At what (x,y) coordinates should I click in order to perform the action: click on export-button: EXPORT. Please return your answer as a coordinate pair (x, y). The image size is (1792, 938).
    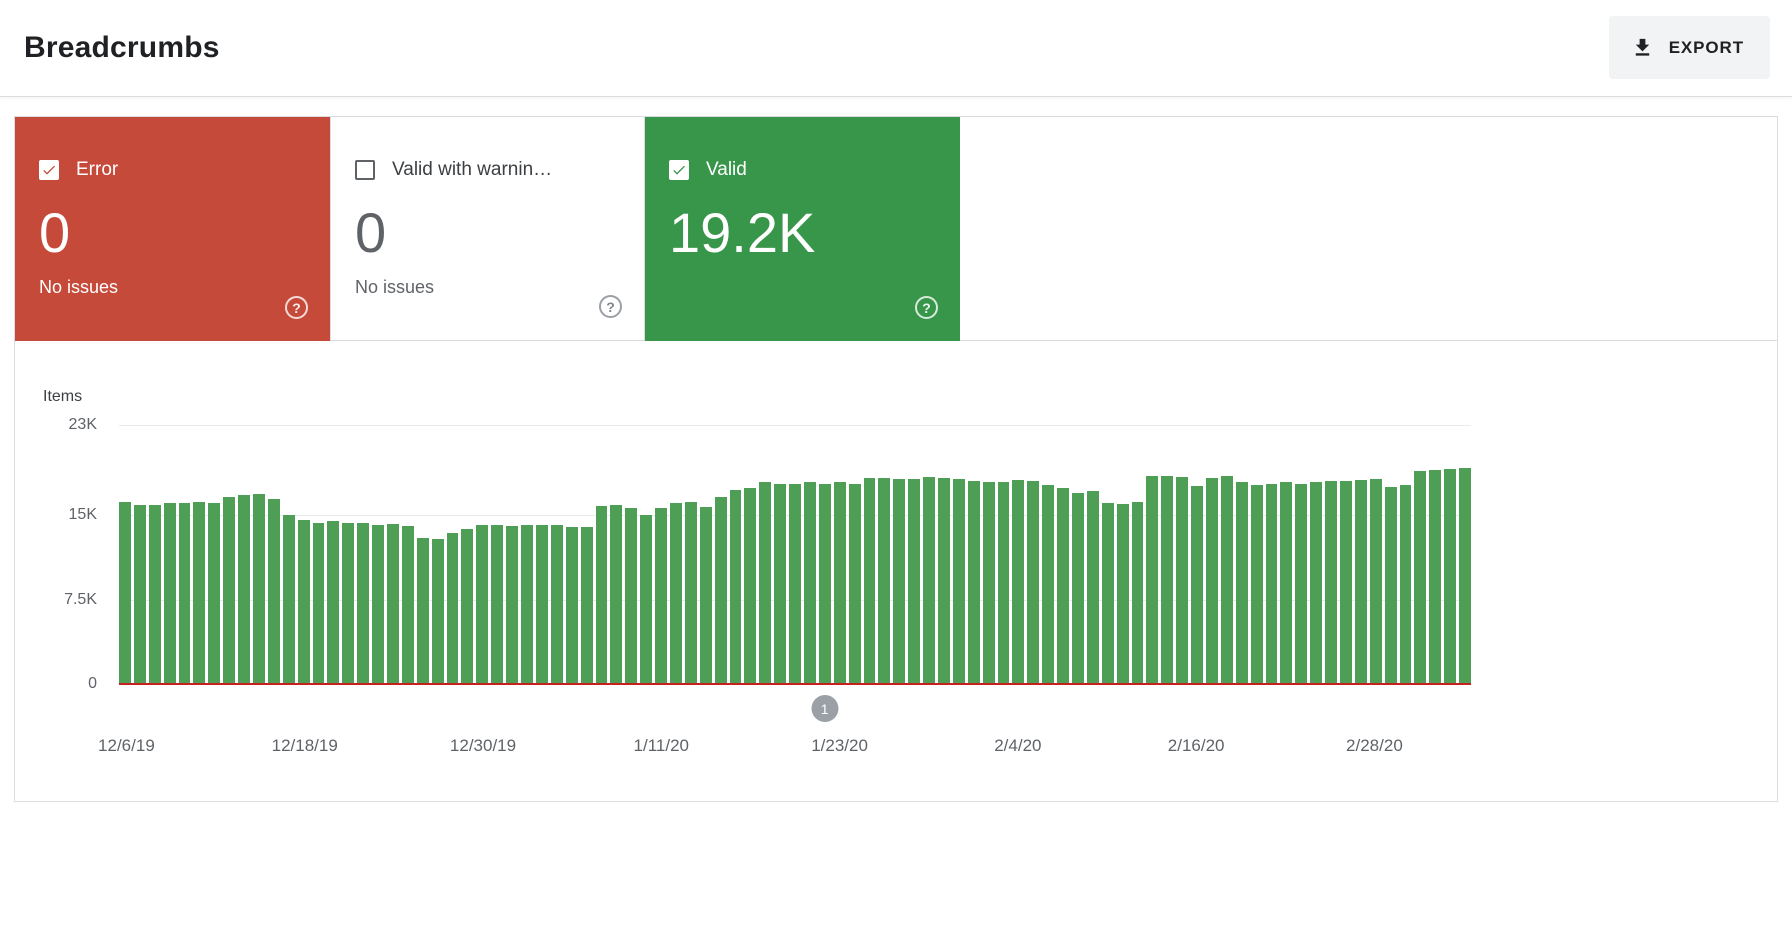
    Looking at the image, I should click on (1689, 47).